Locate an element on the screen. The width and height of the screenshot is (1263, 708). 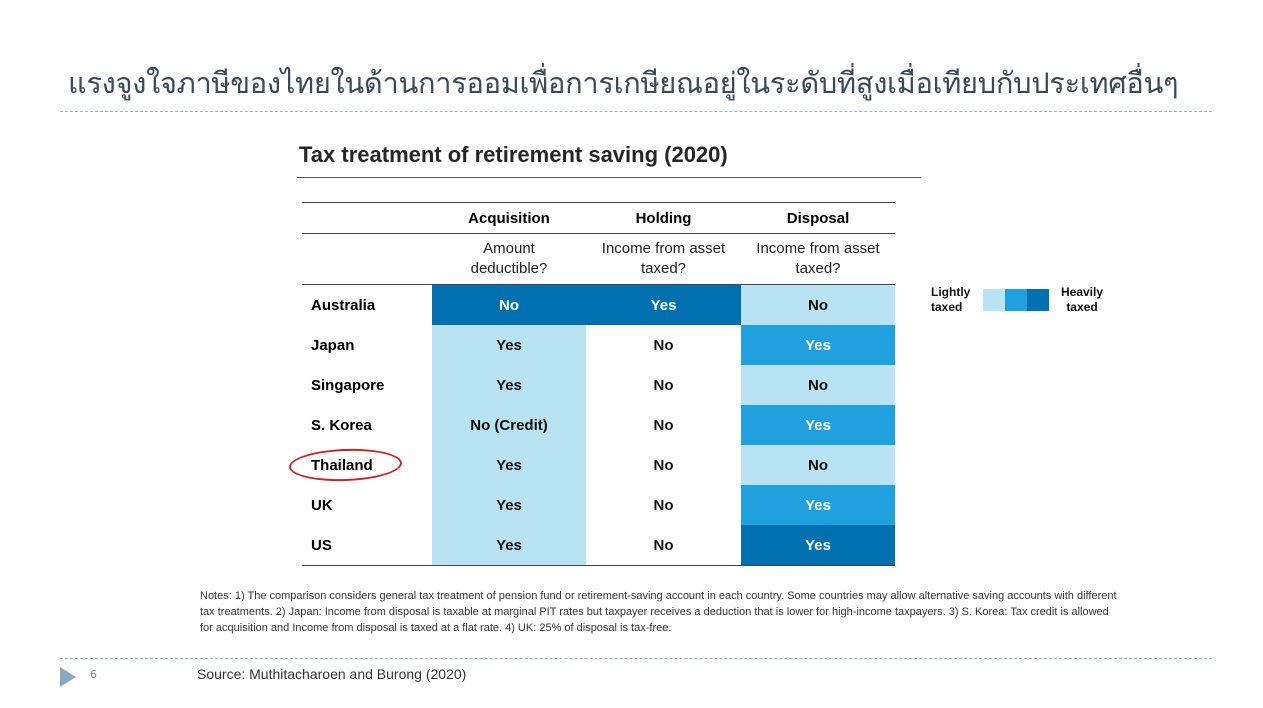
table-row: S. Korea No (Credit) No Yes is located at coordinates (598, 425).